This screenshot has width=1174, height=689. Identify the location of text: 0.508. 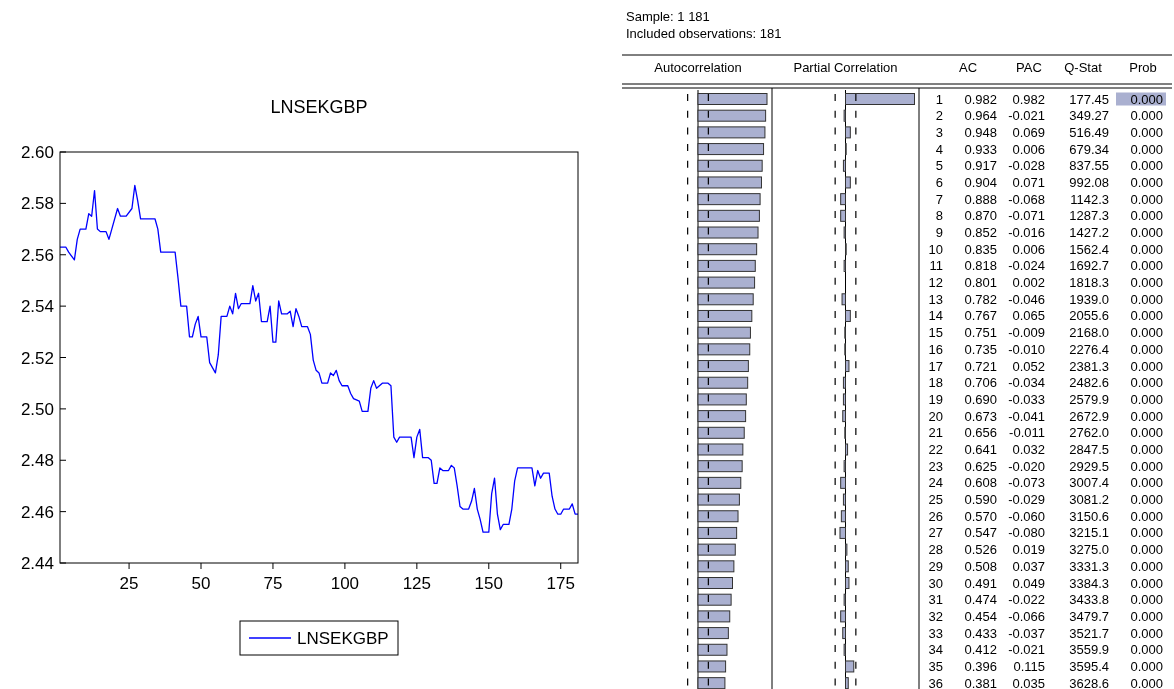
(980, 566).